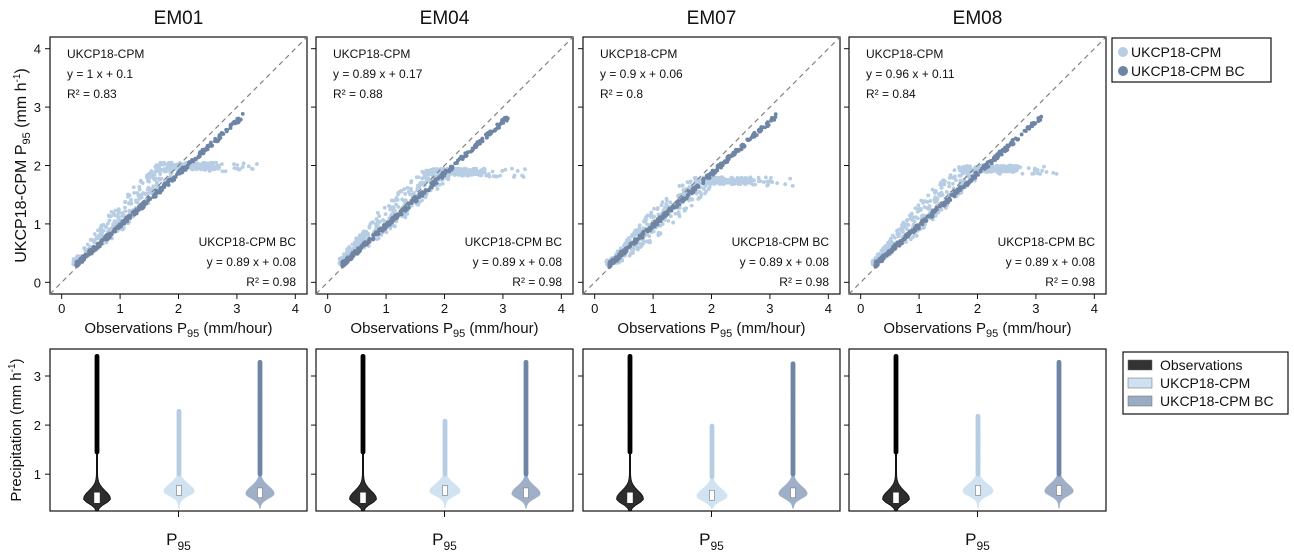 The height and width of the screenshot is (553, 1294). What do you see at coordinates (1205, 383) in the screenshot?
I see `legend-bottom: Observations UKCP18-CPM UKCP18-CPM BC` at bounding box center [1205, 383].